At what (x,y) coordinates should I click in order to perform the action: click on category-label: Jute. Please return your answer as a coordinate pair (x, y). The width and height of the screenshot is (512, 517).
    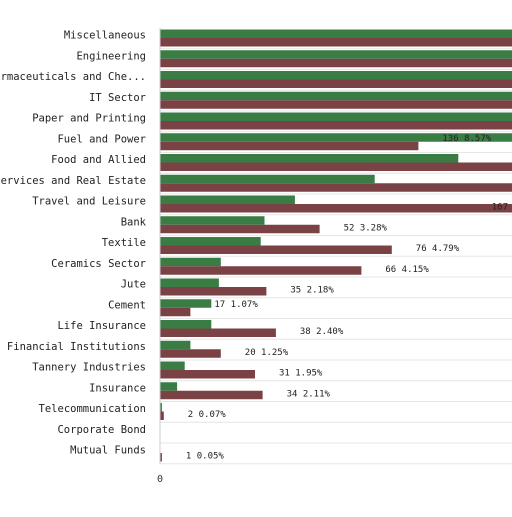
    Looking at the image, I should click on (133, 285).